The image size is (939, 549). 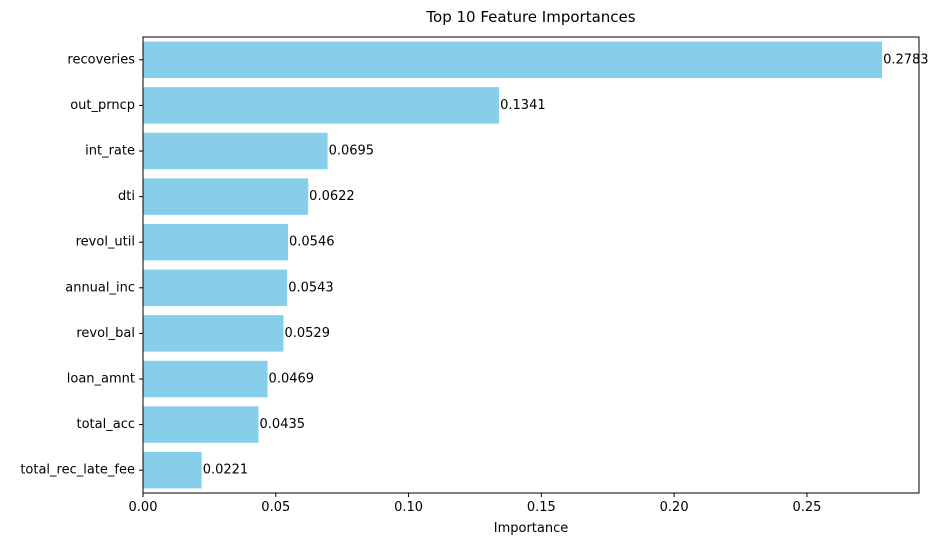 I want to click on y-tick-label: annual_inc, so click(x=100, y=287).